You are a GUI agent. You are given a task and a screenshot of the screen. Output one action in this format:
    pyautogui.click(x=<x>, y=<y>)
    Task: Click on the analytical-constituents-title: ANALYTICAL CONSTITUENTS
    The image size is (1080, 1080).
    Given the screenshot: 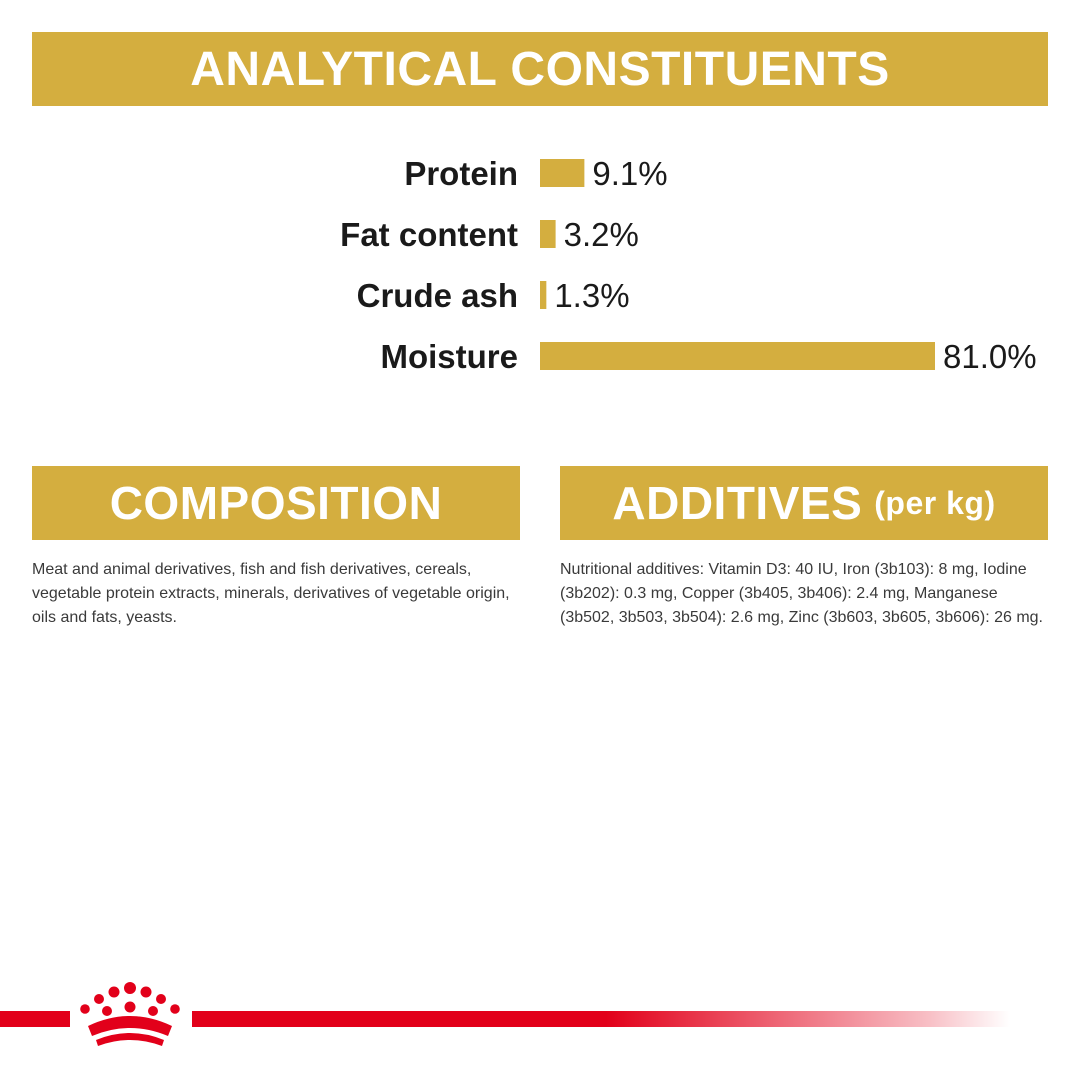 What is the action you would take?
    pyautogui.click(x=540, y=69)
    